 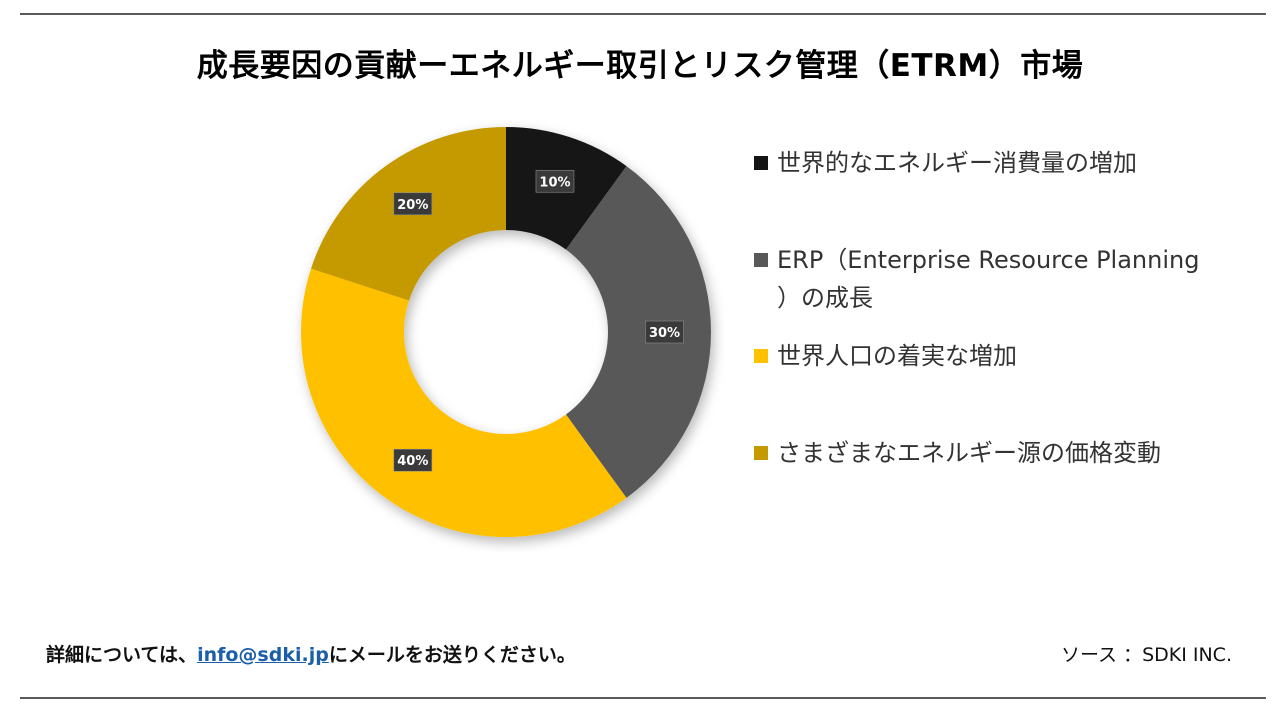 I want to click on slice-value-label-1: 30%, so click(x=664, y=332).